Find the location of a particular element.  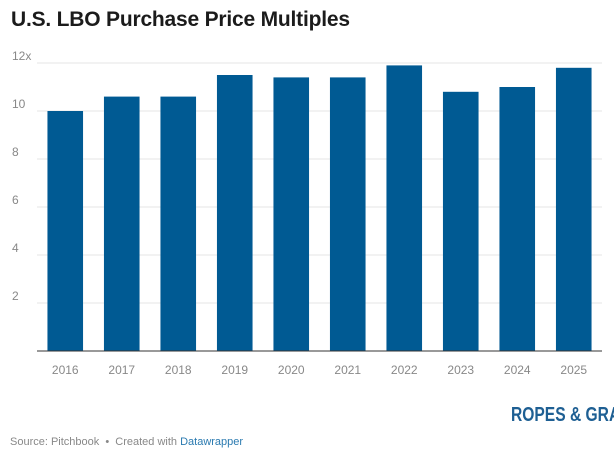

bar-2024 is located at coordinates (517, 219).